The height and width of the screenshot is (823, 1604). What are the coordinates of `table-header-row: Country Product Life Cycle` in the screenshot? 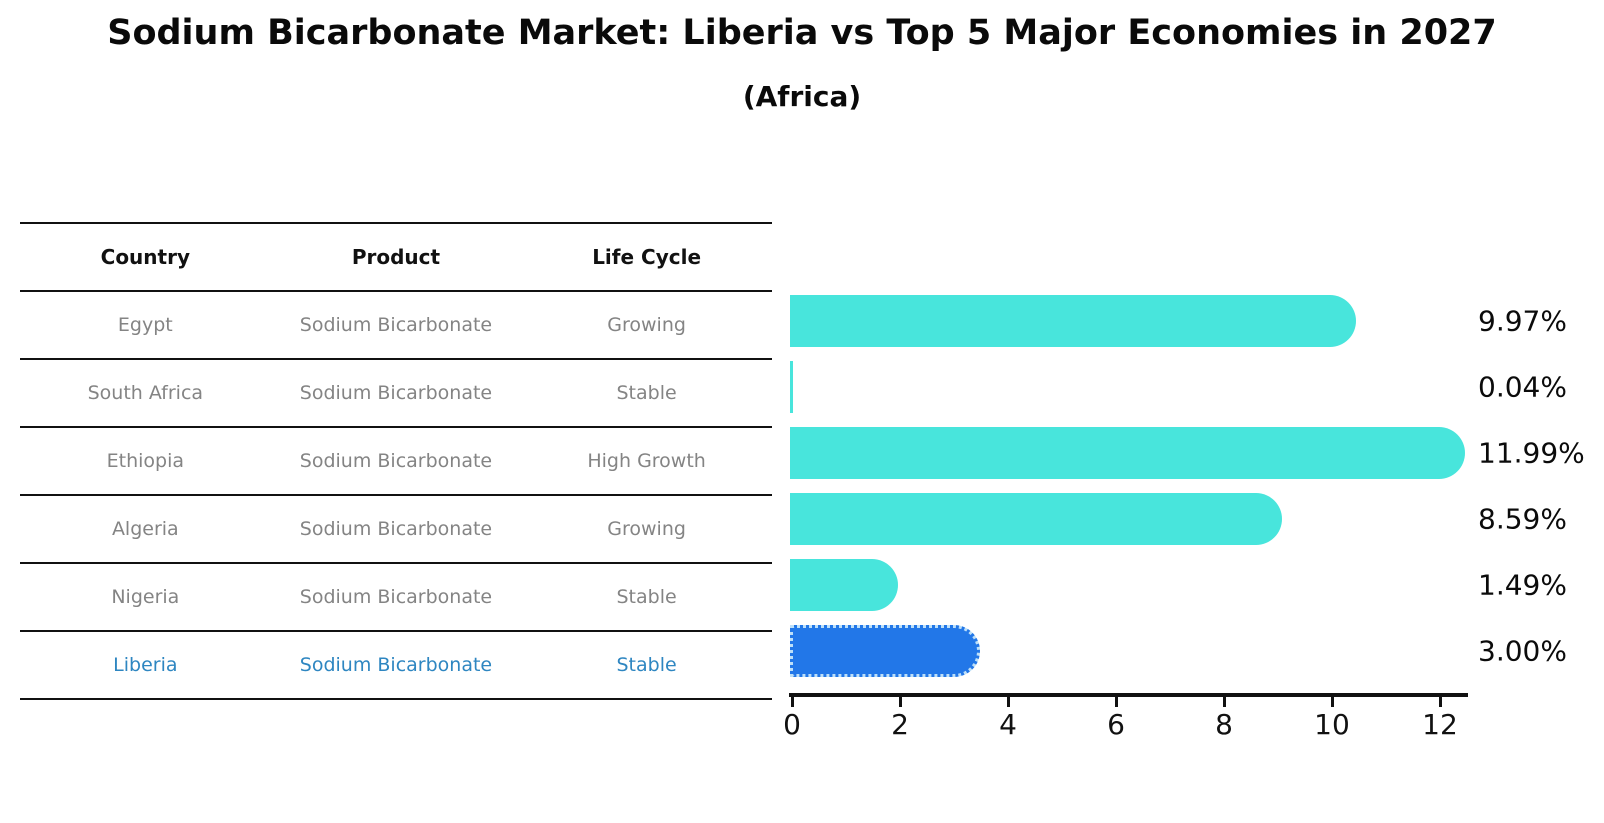 It's located at (396, 258).